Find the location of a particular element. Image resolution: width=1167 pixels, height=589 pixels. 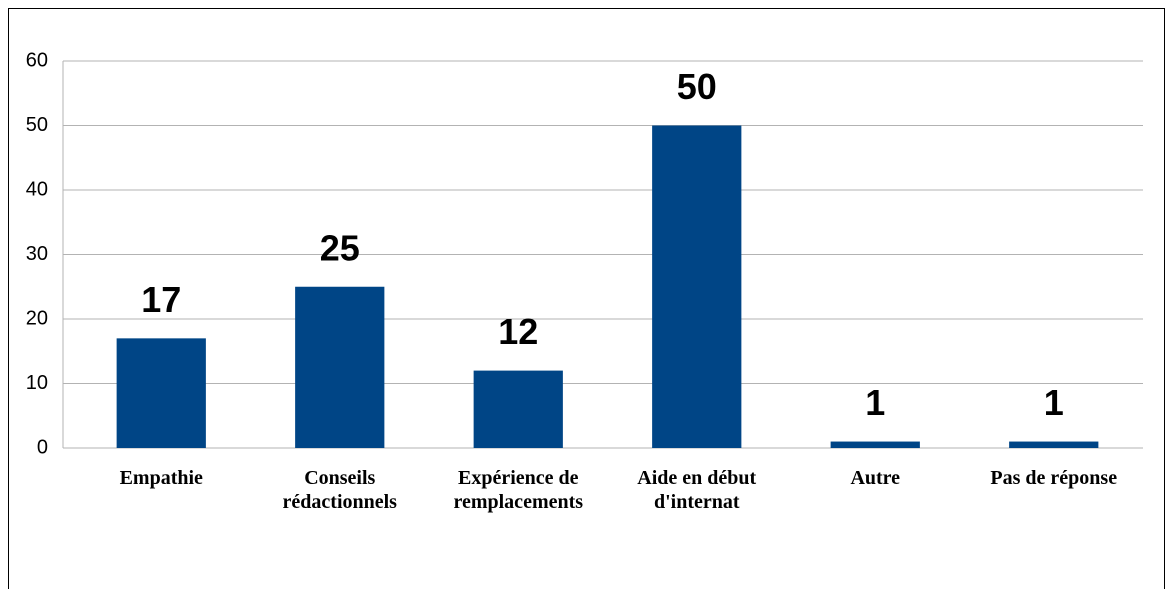

y-tick-label: 0 is located at coordinates (42, 447).